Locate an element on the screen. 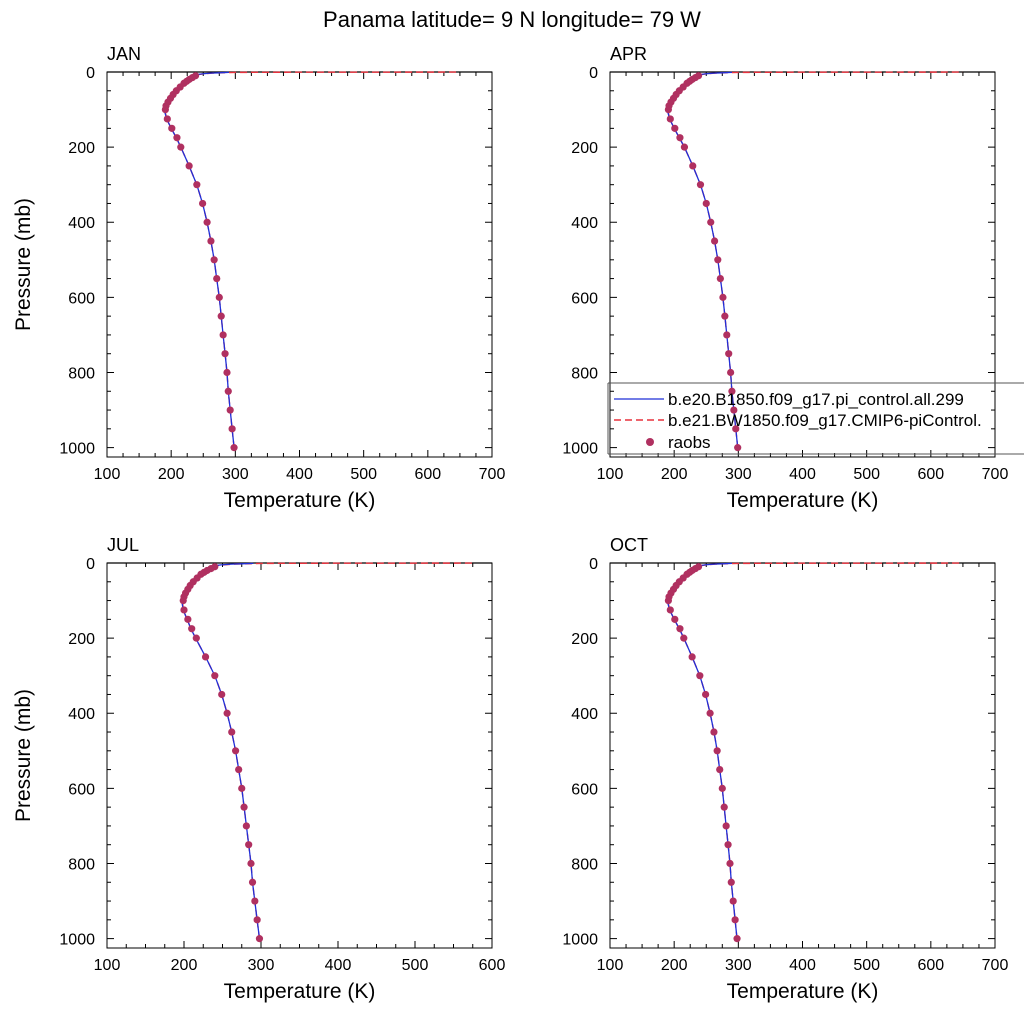 The image size is (1024, 1024). x-axis-label-apr: Temperature (K) is located at coordinates (803, 500).